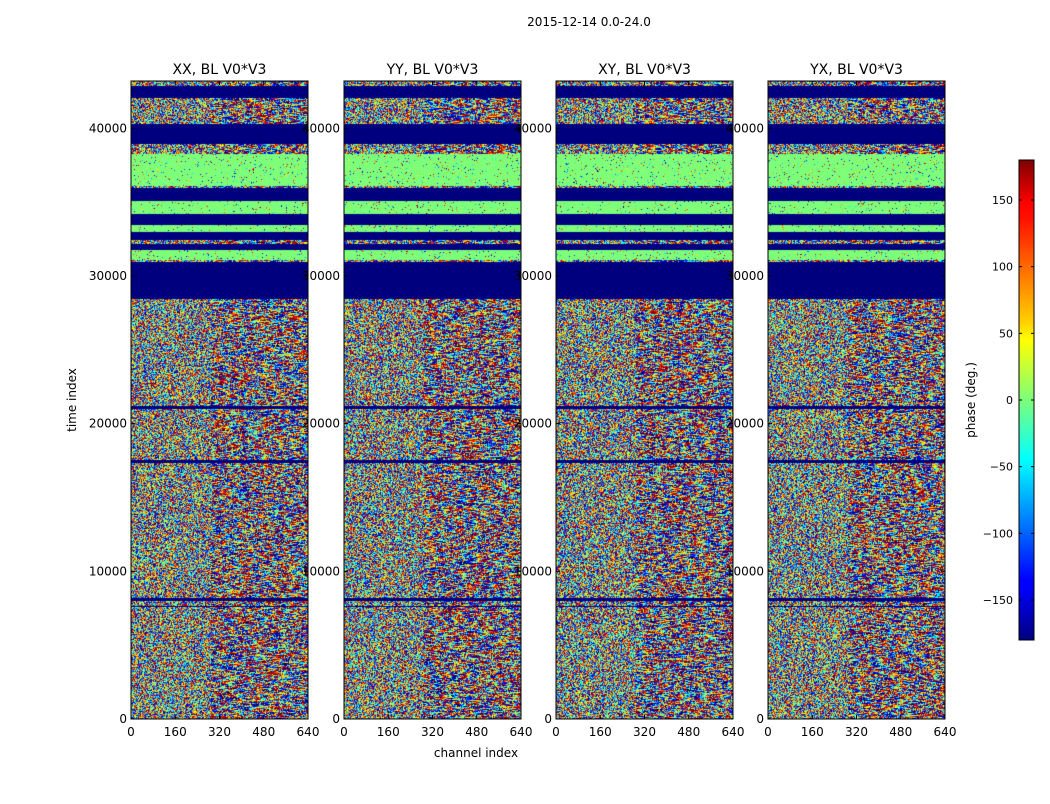 Image resolution: width=1050 pixels, height=804 pixels. What do you see at coordinates (219, 400) in the screenshot?
I see `heatmap-raster-XX` at bounding box center [219, 400].